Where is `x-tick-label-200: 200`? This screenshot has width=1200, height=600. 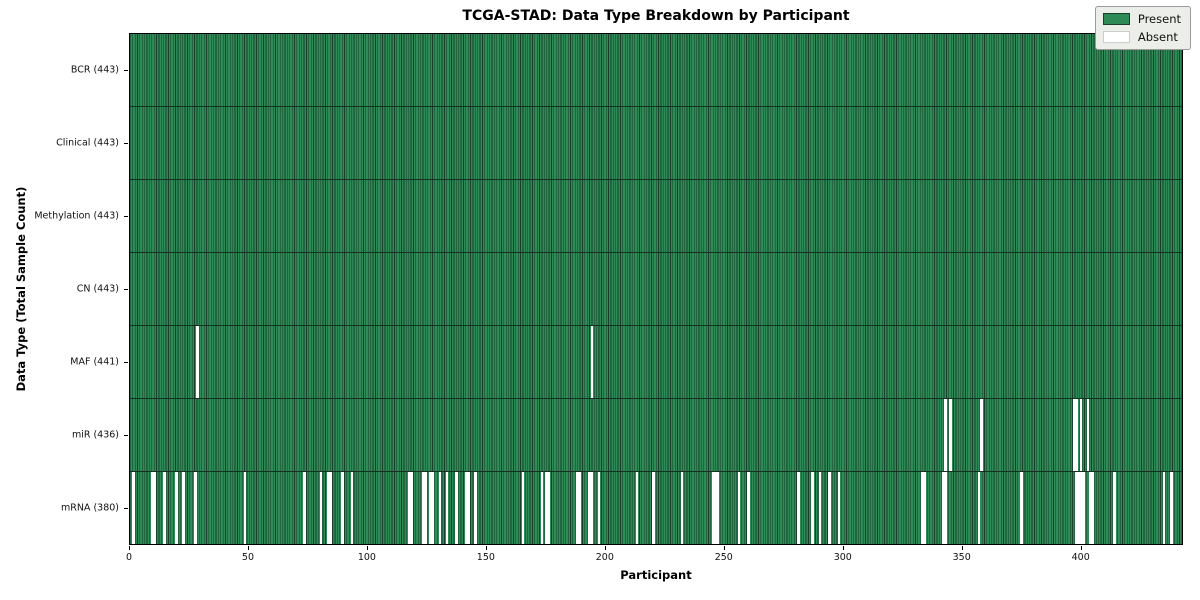
x-tick-label-200: 200 is located at coordinates (604, 557).